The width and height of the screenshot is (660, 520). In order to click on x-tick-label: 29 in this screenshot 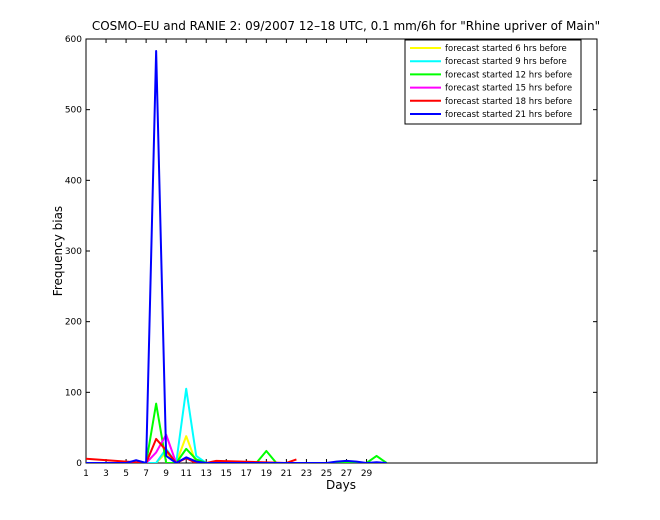, I will do `click(367, 474)`.